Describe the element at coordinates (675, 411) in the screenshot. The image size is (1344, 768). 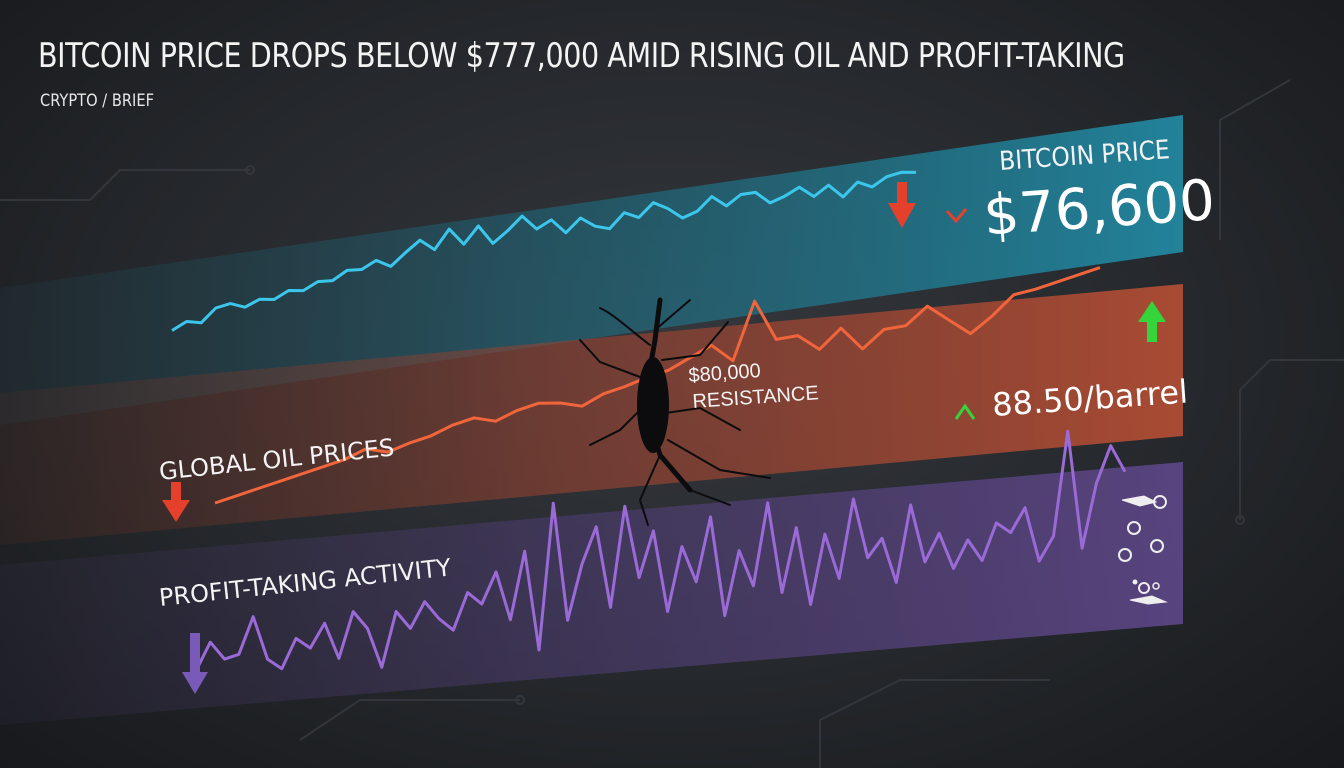
I see `crack-graphic` at that location.